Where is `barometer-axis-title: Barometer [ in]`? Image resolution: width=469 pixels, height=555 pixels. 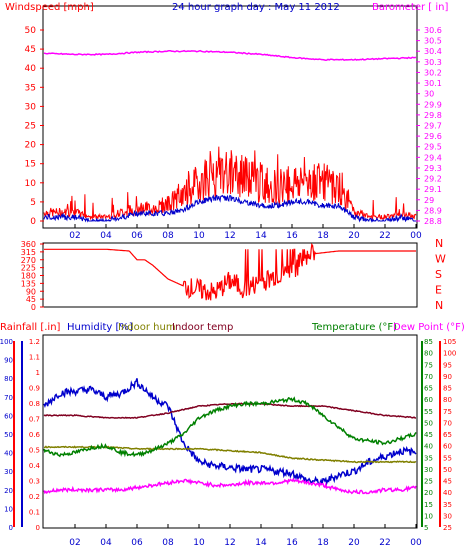
barometer-axis-title: Barometer [ in] is located at coordinates (410, 7).